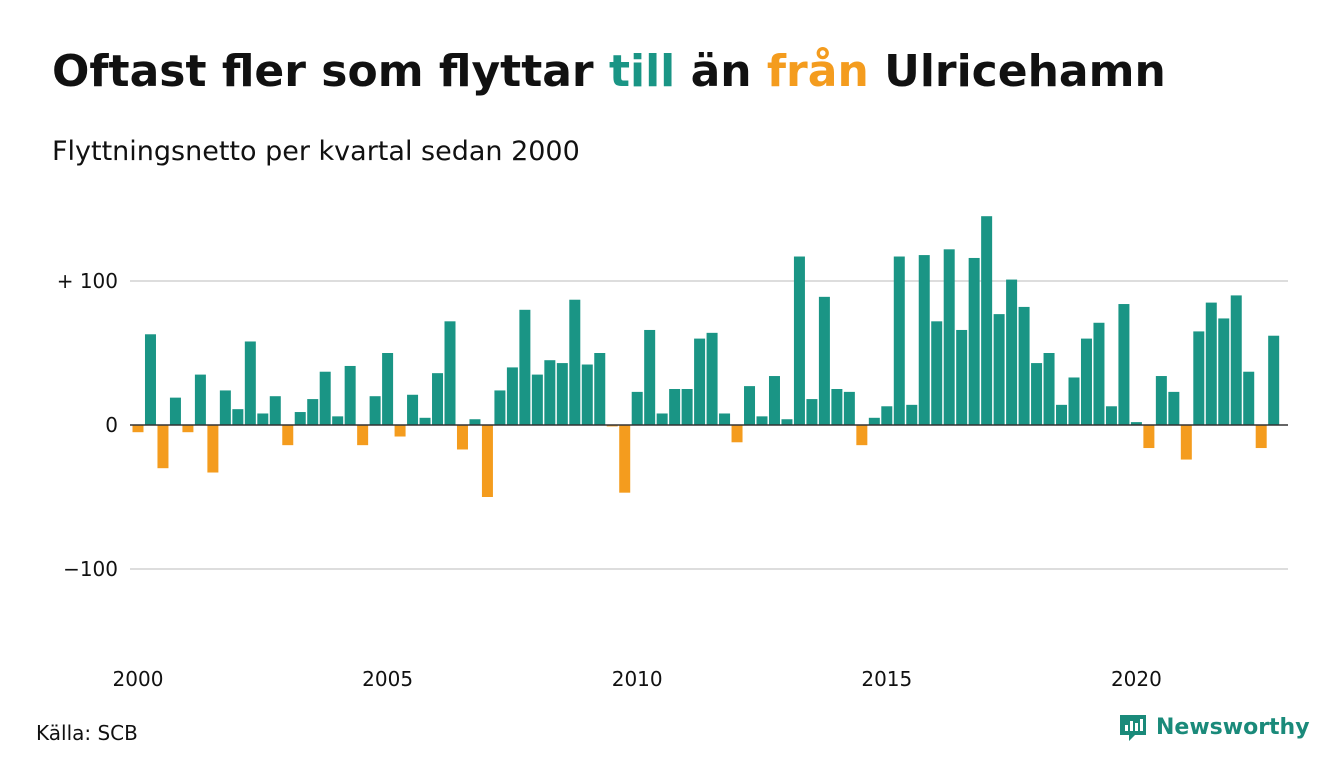  I want to click on y-tick-label: 0, so click(111, 425).